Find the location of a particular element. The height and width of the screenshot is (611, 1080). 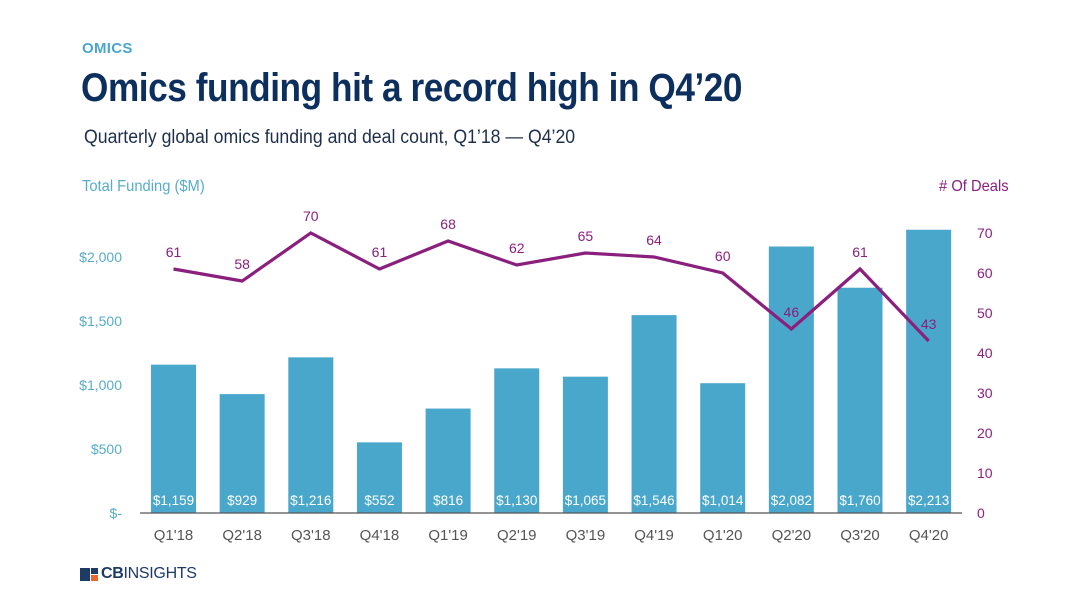

y-axis-right-title: # Of Deals is located at coordinates (974, 186).